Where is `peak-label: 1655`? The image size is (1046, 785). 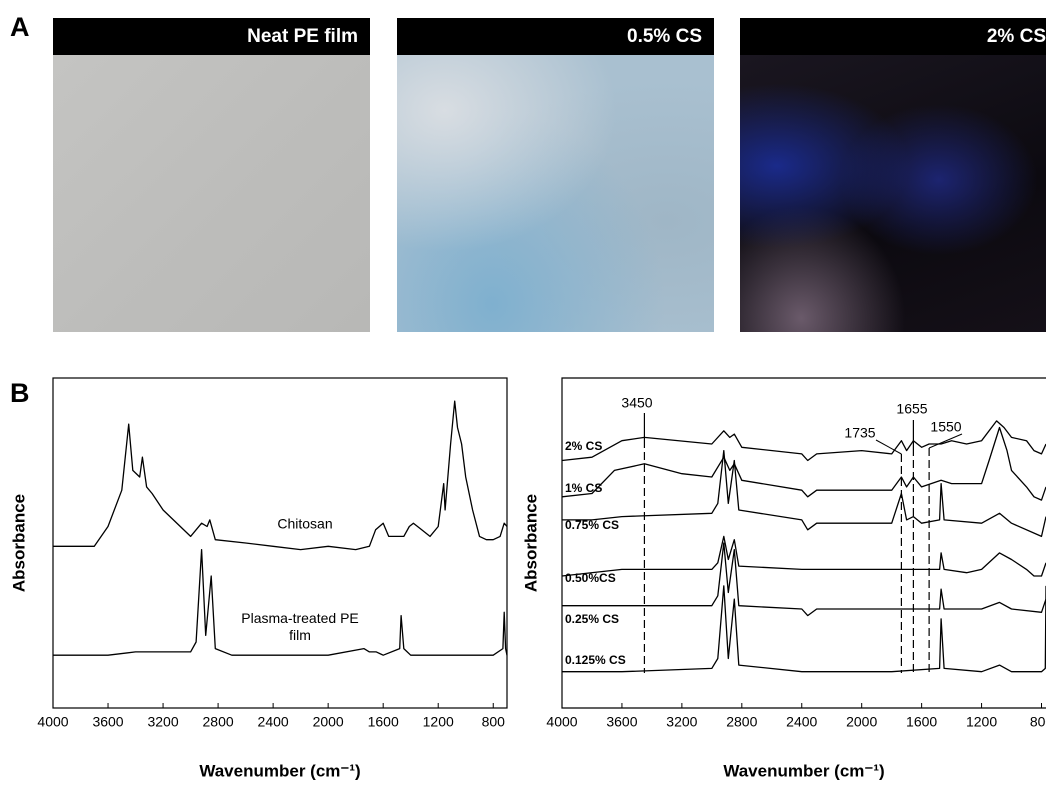
peak-label: 1655 is located at coordinates (911, 409).